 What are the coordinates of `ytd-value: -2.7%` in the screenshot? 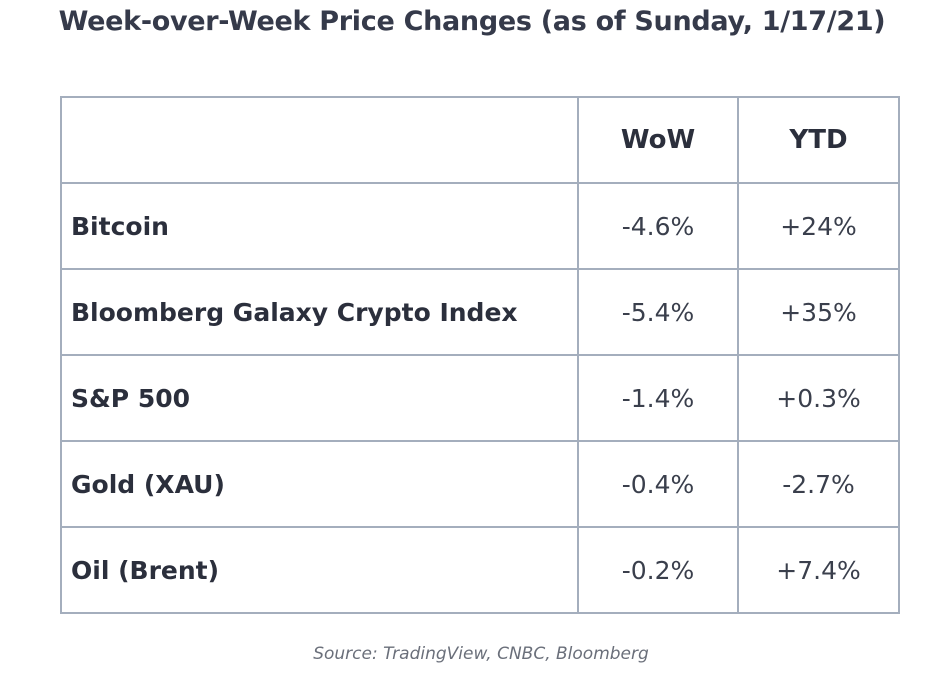 It's located at (818, 484).